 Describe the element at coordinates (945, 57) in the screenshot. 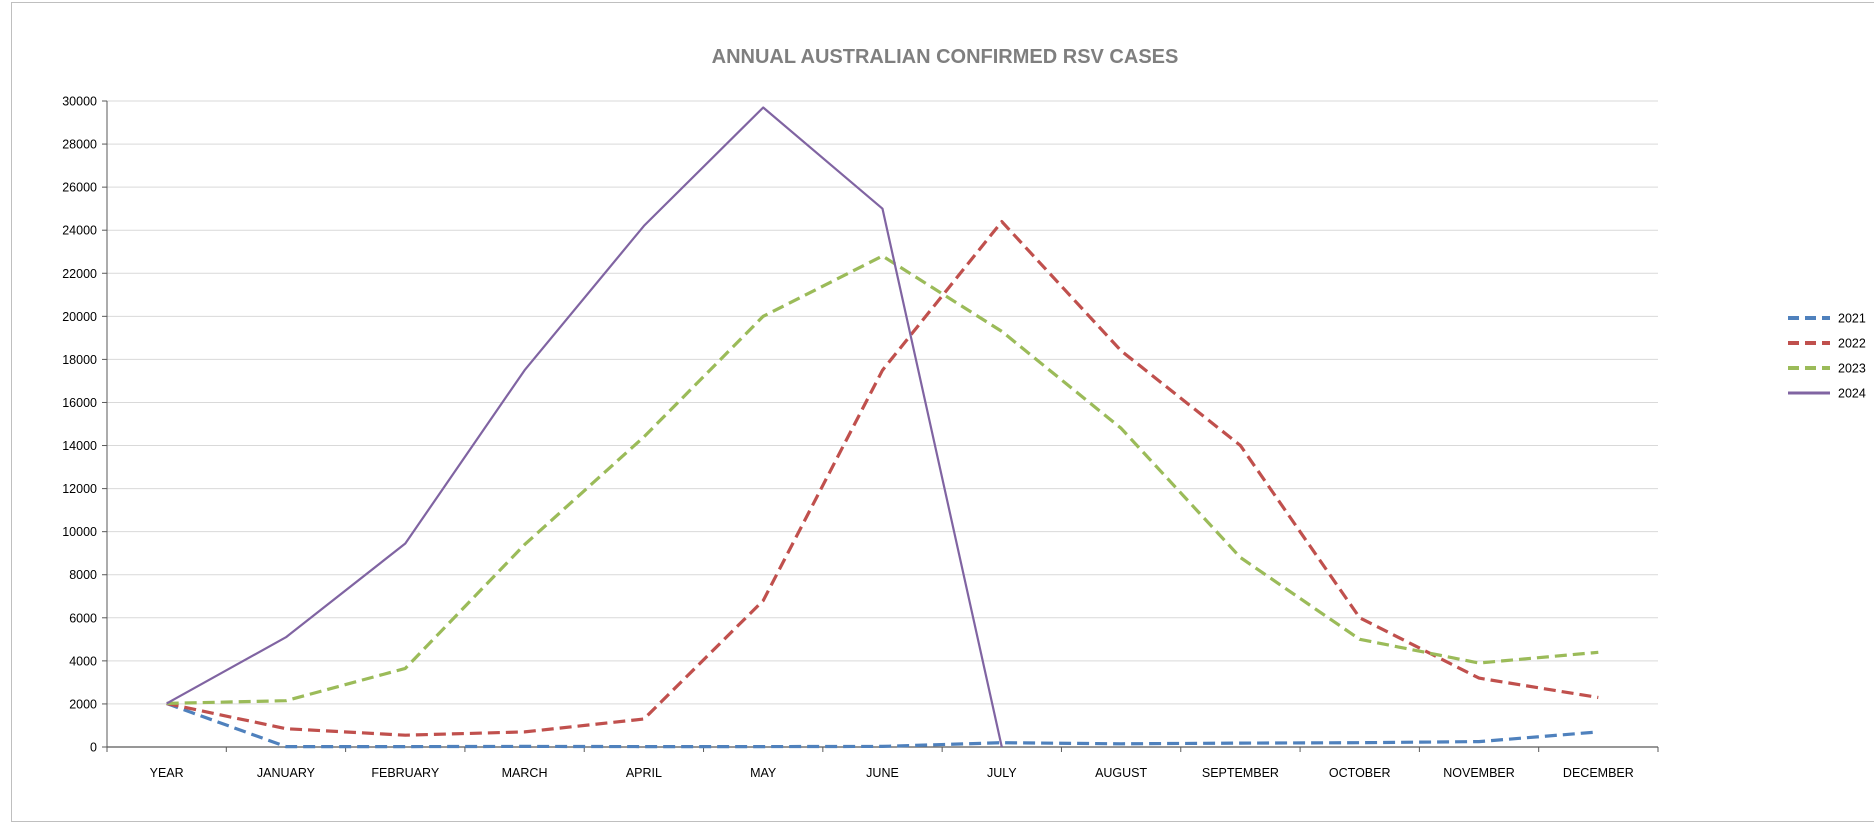

I see `chart-title: ANNUAL AUSTRALIAN CONFIRMED RSV CASES` at that location.